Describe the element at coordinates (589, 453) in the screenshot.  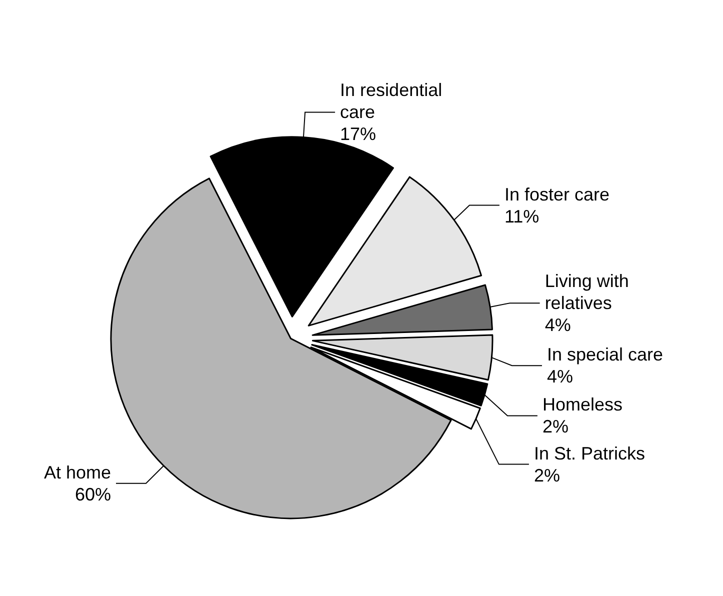
I see `slice-label: In St. Patricks` at that location.